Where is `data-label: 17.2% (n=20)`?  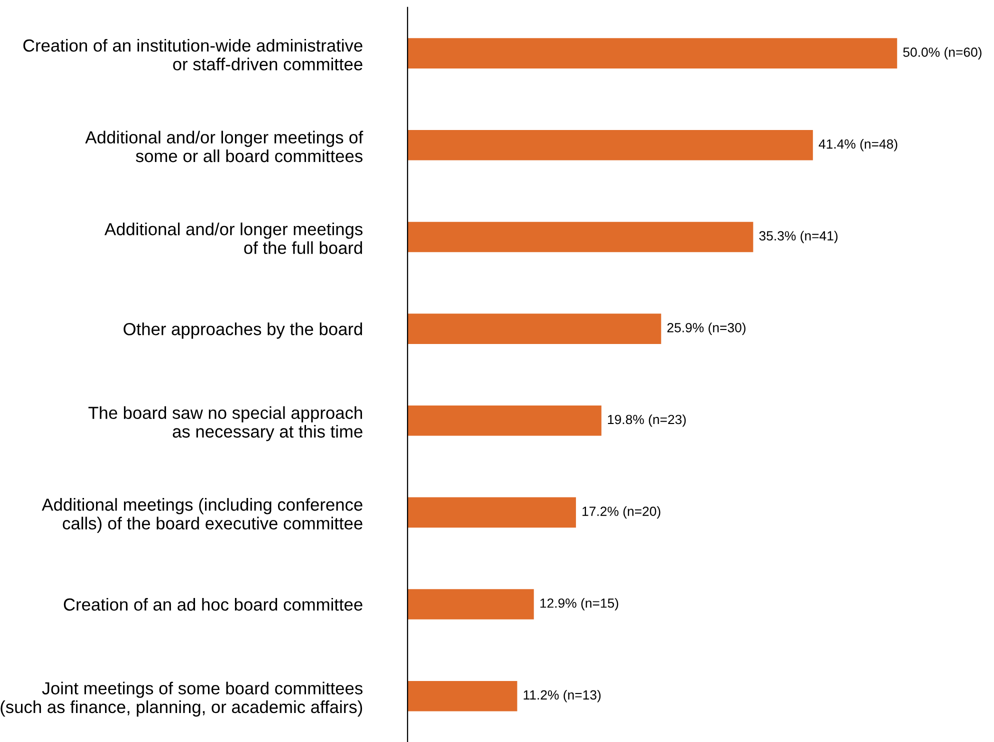 data-label: 17.2% (n=20) is located at coordinates (621, 512).